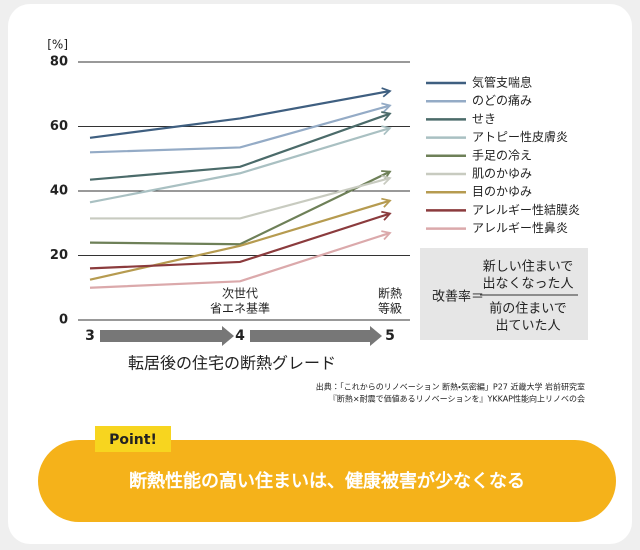 Image resolution: width=640 pixels, height=550 pixels. Describe the element at coordinates (502, 155) in the screenshot. I see `legend-label: 手足の冷え` at that location.